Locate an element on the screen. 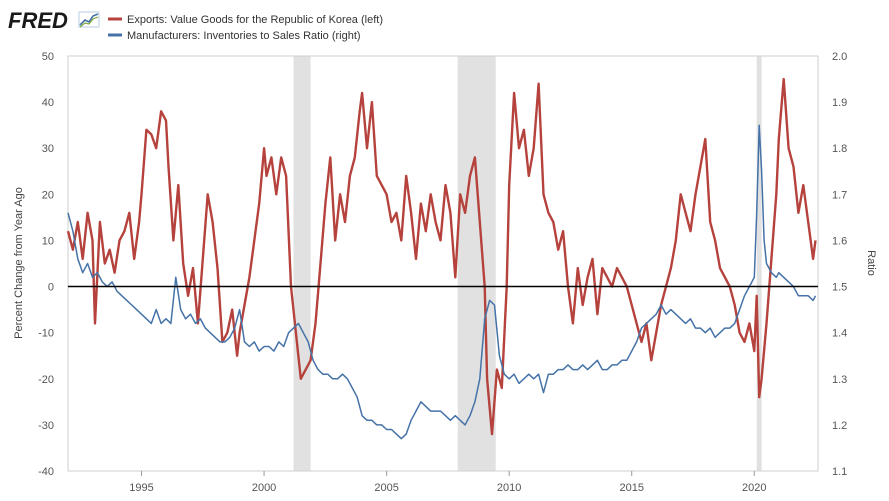 The height and width of the screenshot is (501, 889). fred-logo-text: FRED is located at coordinates (38, 20).